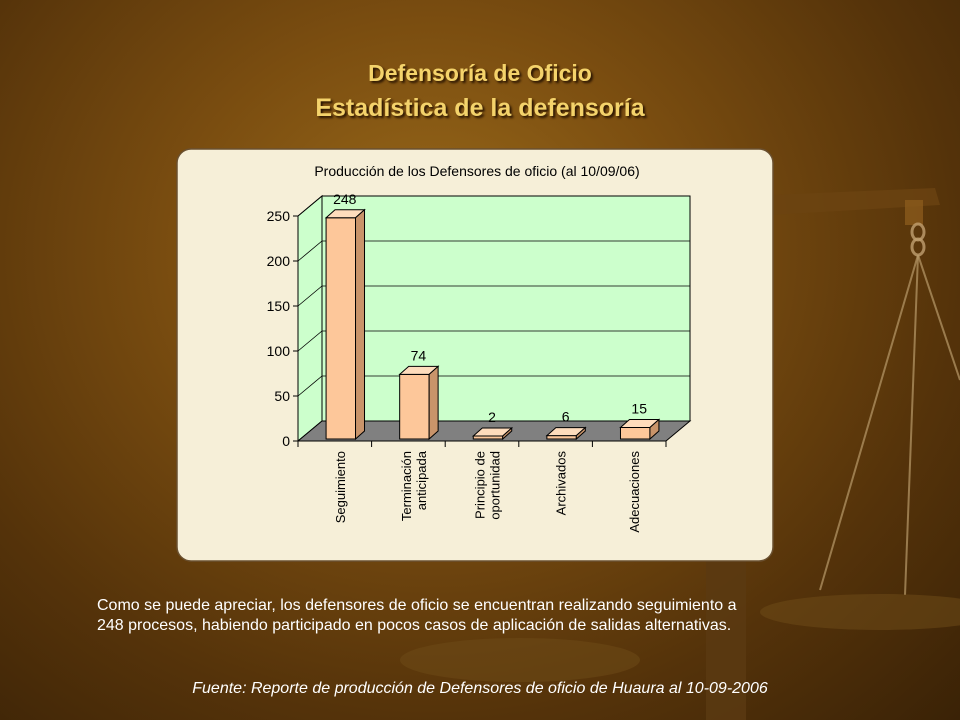 Image resolution: width=960 pixels, height=720 pixels. What do you see at coordinates (310, 318) in the screenshot?
I see `chart-side-wall` at bounding box center [310, 318].